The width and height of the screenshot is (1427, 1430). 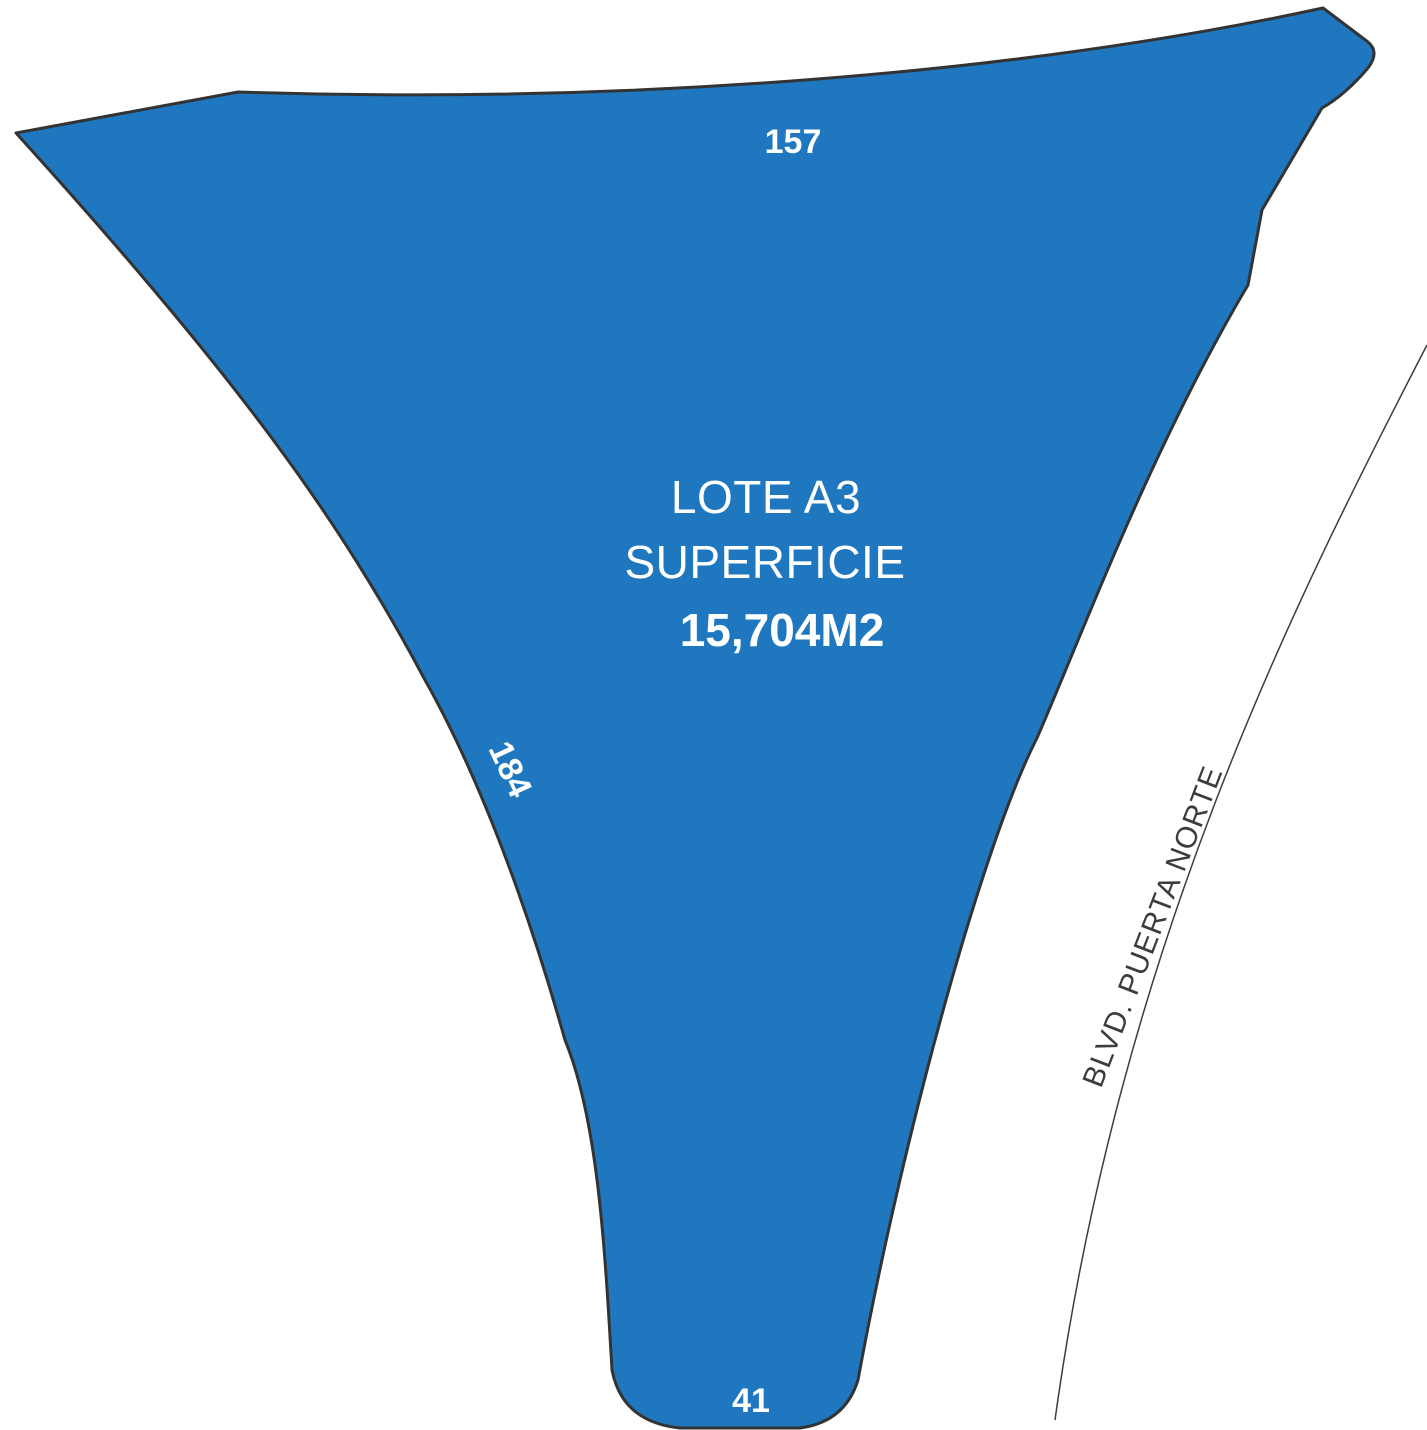 What do you see at coordinates (1153, 927) in the screenshot?
I see `street-name: BLVD. PUERTA NORTE` at bounding box center [1153, 927].